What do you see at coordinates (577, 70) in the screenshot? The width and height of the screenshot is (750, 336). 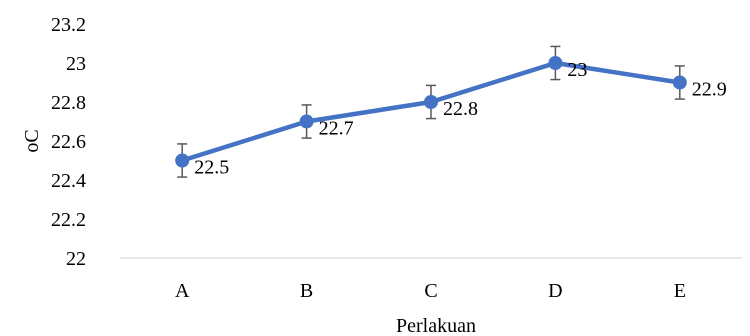 I see `data-label: 23` at bounding box center [577, 70].